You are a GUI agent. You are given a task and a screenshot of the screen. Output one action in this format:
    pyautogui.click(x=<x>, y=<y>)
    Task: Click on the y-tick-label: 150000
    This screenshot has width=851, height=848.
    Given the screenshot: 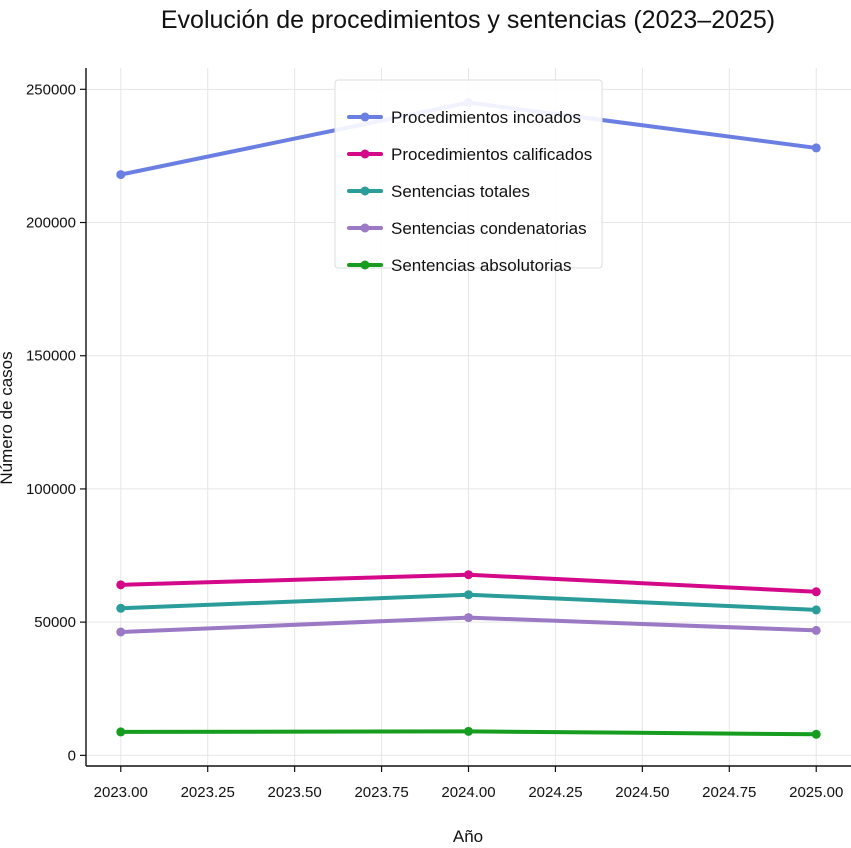 What is the action you would take?
    pyautogui.click(x=51, y=356)
    